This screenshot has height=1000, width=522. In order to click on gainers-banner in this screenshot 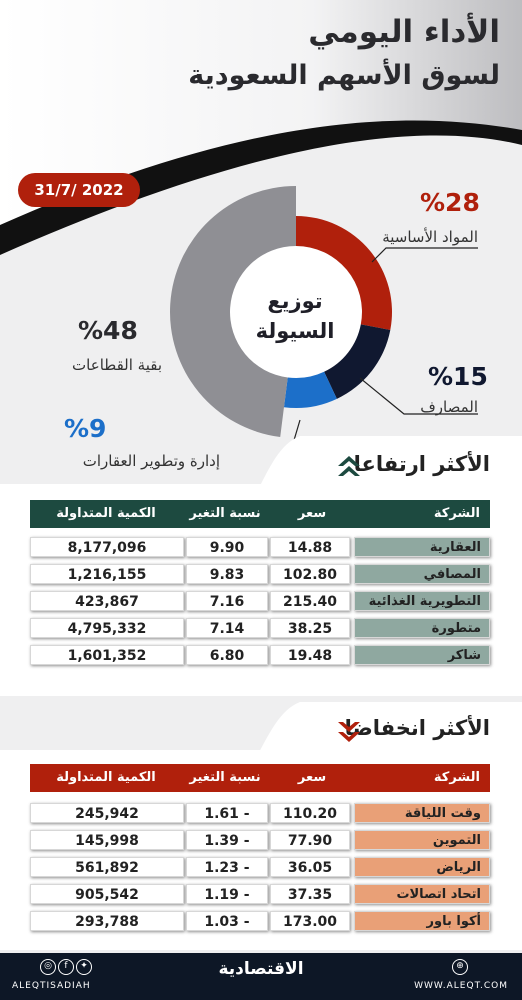, I will do `click(388, 466)`.